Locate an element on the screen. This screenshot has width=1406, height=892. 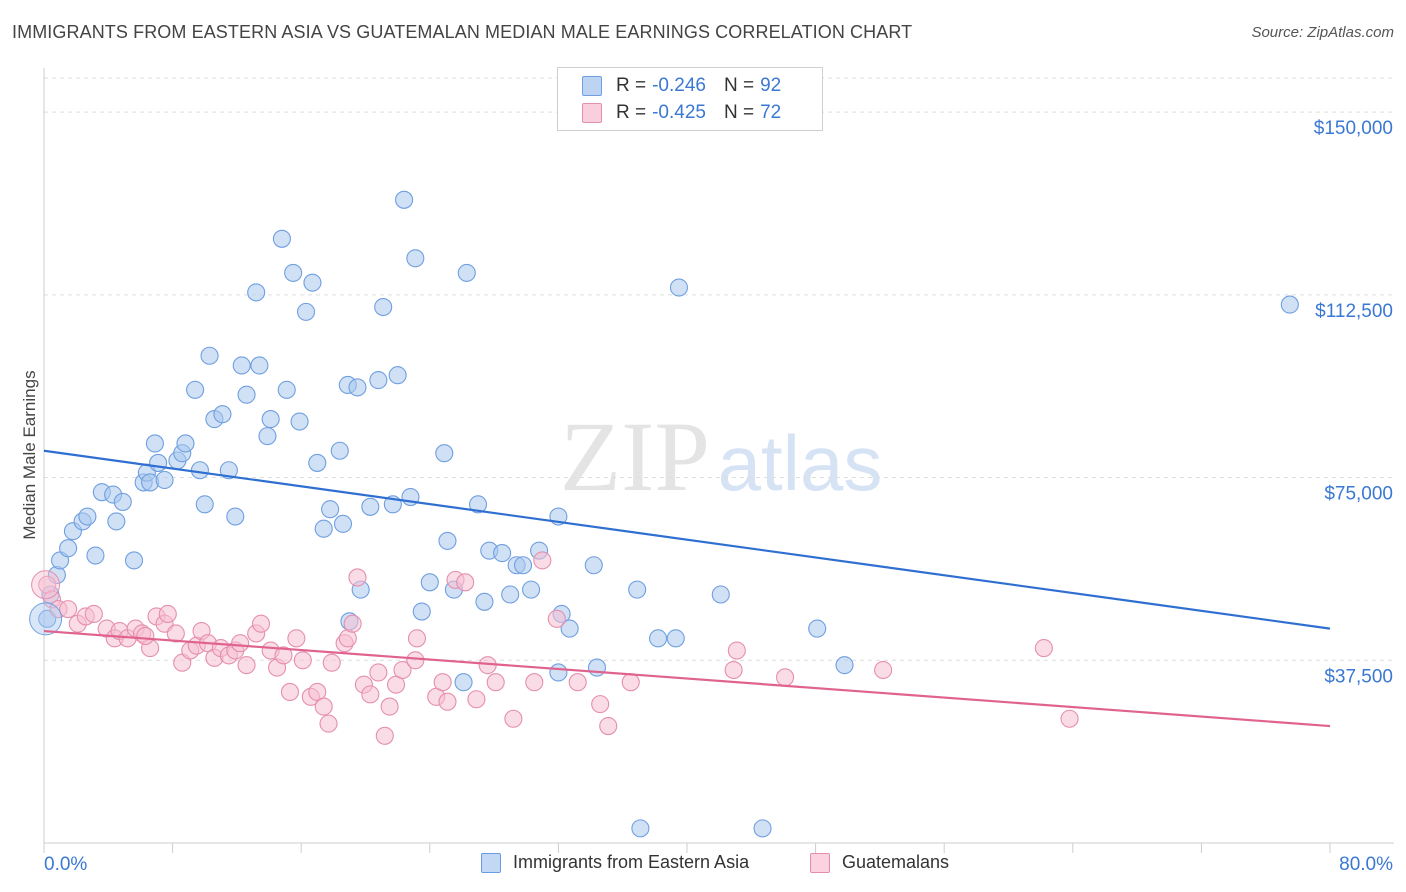
r-value: -0.425 is located at coordinates (679, 112).